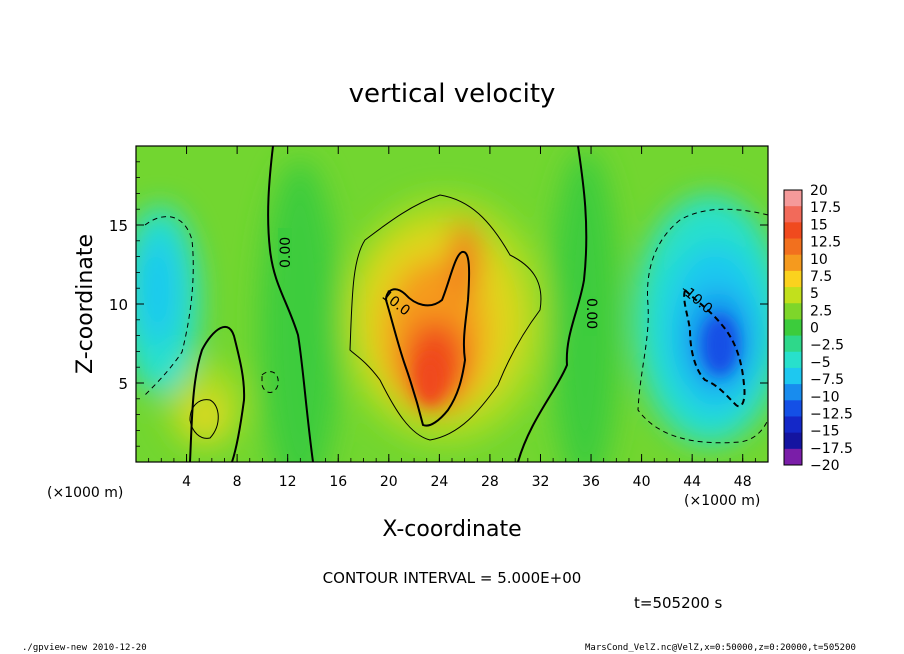 The image size is (904, 654). I want to click on colorbar-label: 2.5, so click(821, 311).